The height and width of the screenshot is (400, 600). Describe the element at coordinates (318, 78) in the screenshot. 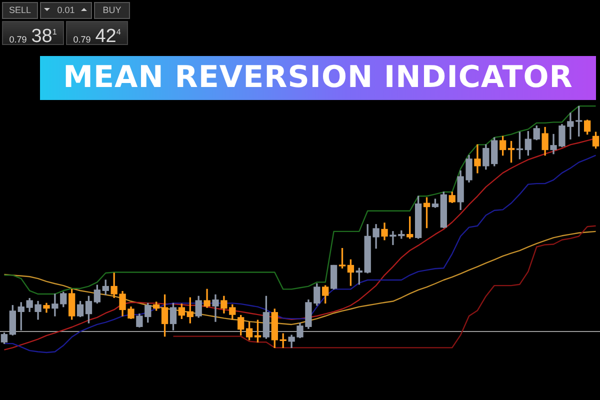

I see `chart-title: MEAN REVERSION INDICATOR` at that location.